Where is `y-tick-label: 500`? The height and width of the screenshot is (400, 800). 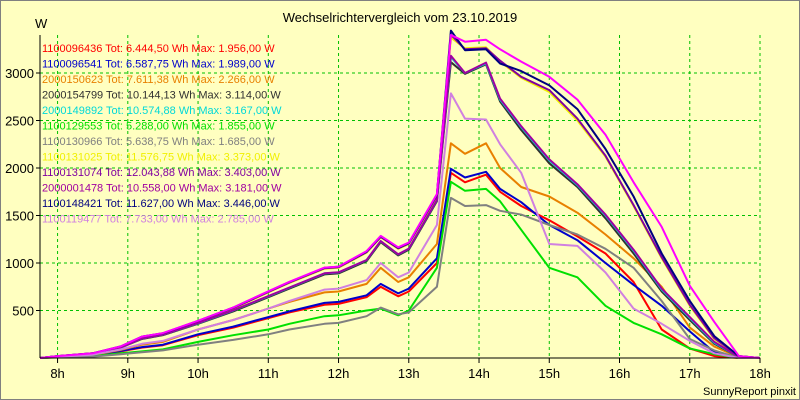
y-tick-label: 500 is located at coordinates (23, 311).